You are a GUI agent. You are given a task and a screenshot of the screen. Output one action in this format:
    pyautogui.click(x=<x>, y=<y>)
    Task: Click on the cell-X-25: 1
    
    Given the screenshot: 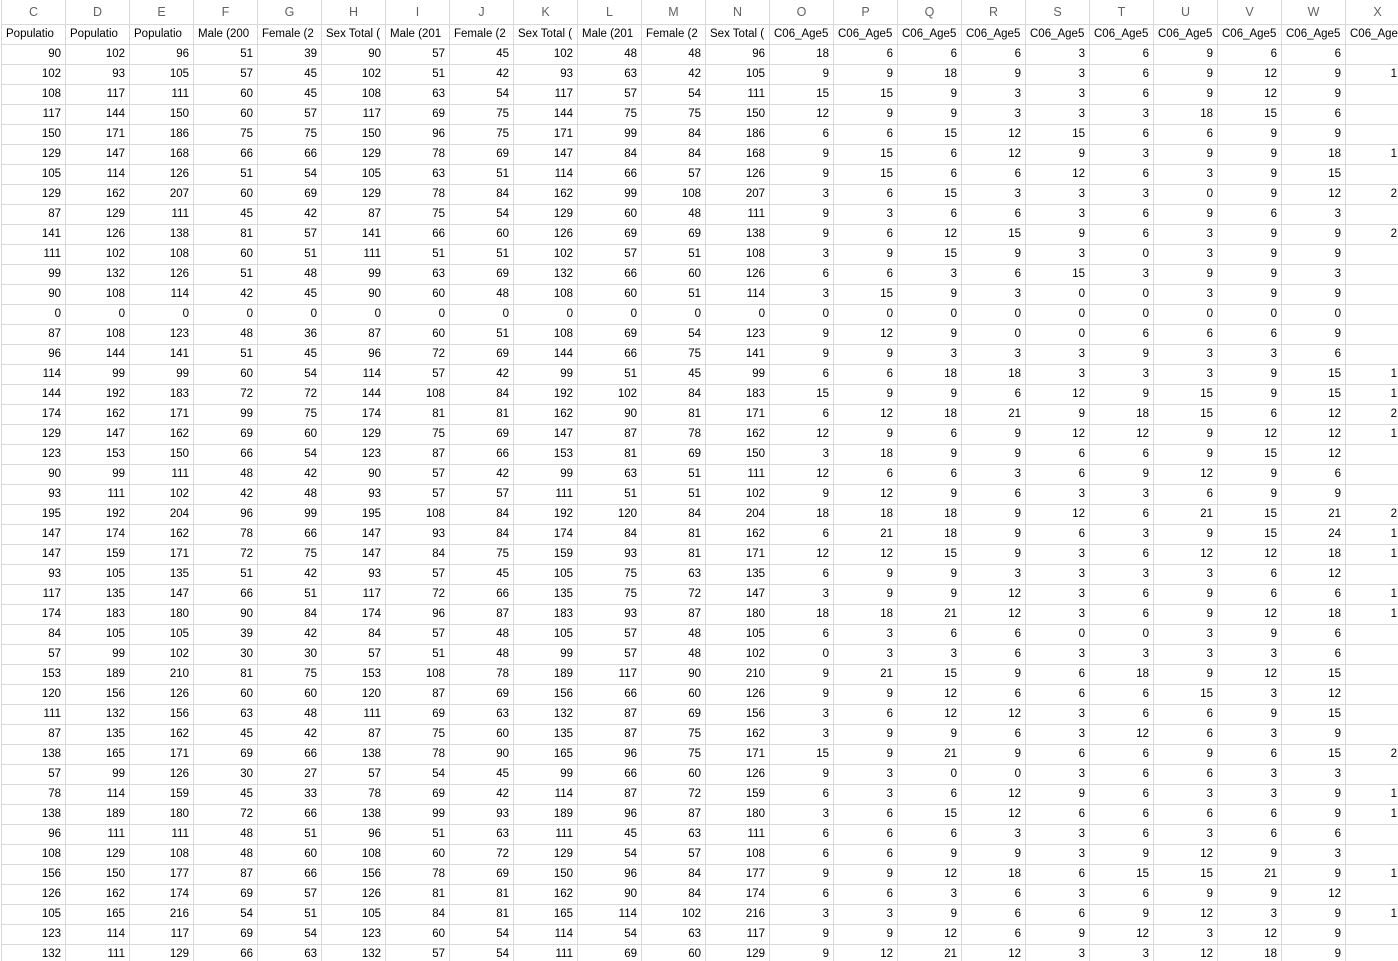 What is the action you would take?
    pyautogui.click(x=1372, y=535)
    